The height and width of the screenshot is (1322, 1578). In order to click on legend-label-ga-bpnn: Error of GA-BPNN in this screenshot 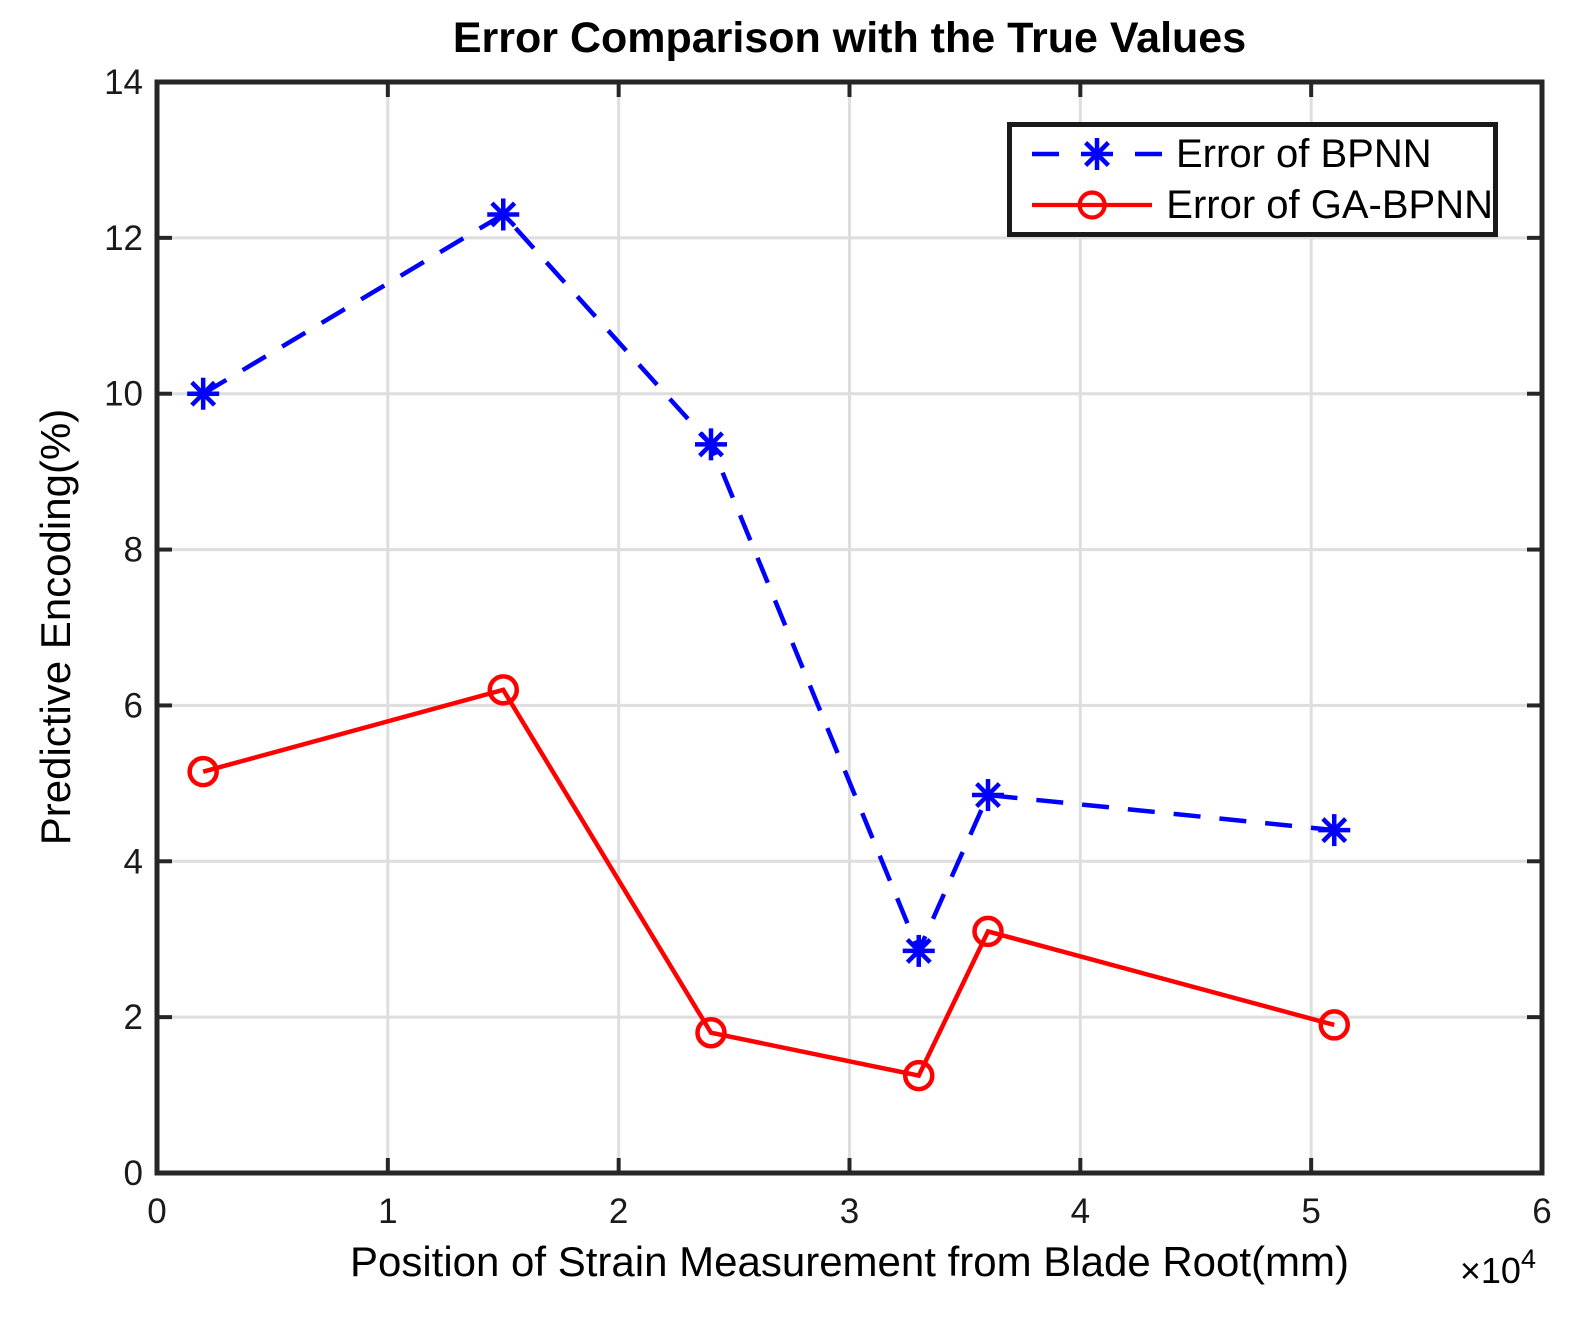, I will do `click(1329, 204)`.